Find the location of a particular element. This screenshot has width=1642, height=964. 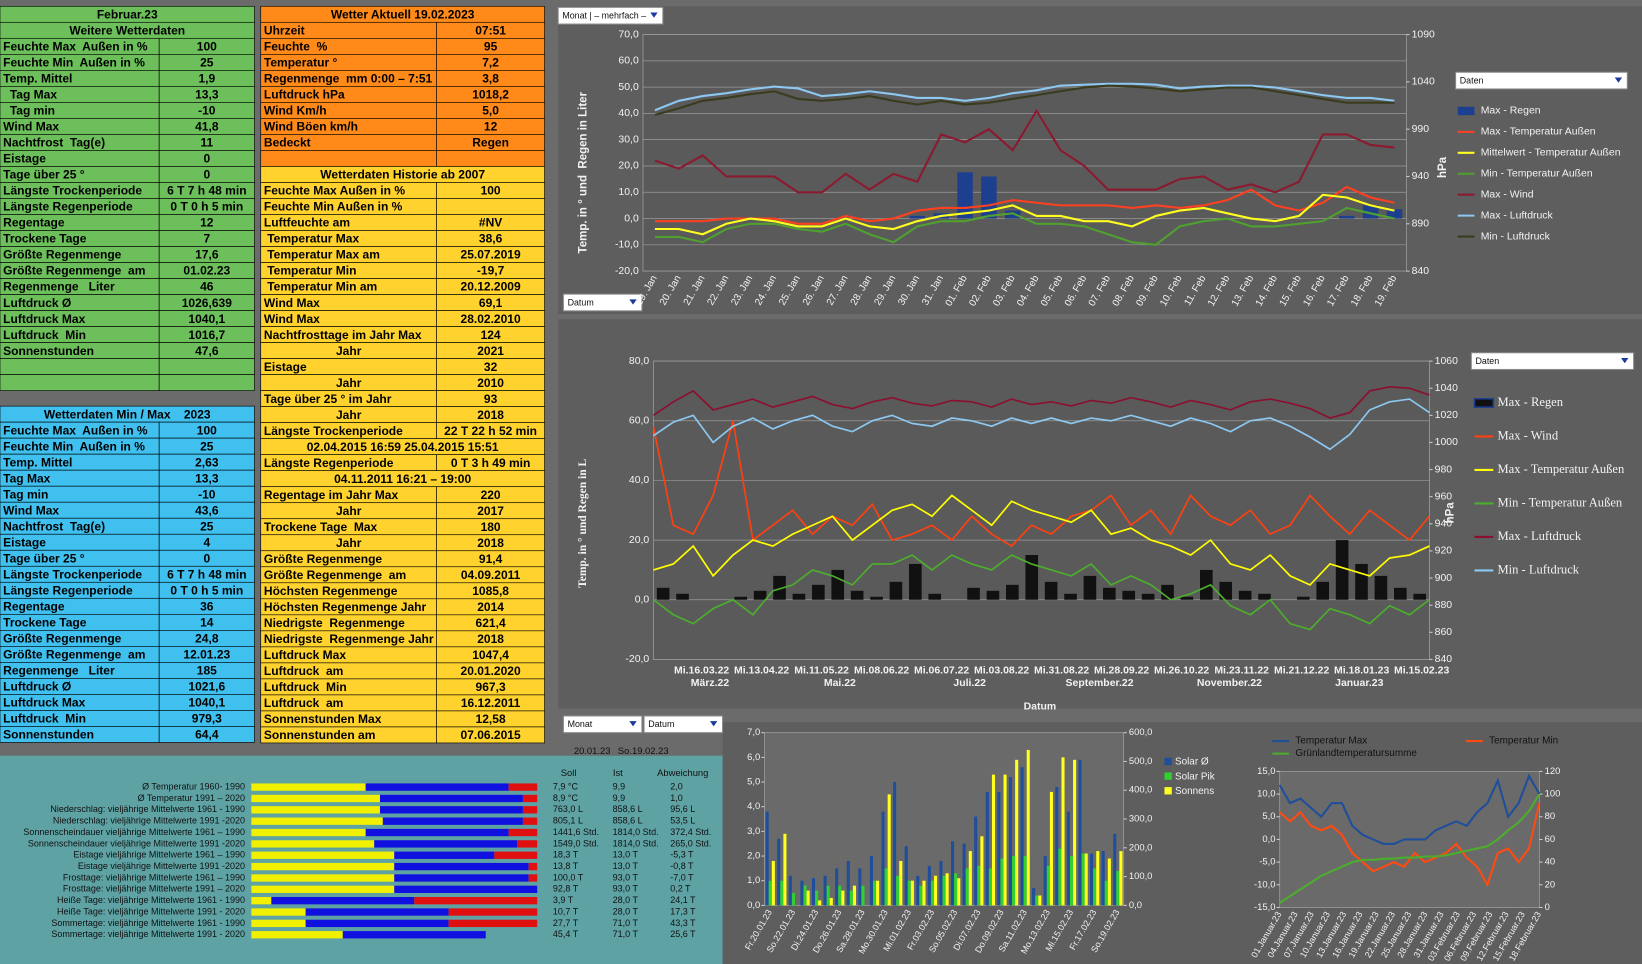

table-value: 04.09.2011 is located at coordinates (491, 575).